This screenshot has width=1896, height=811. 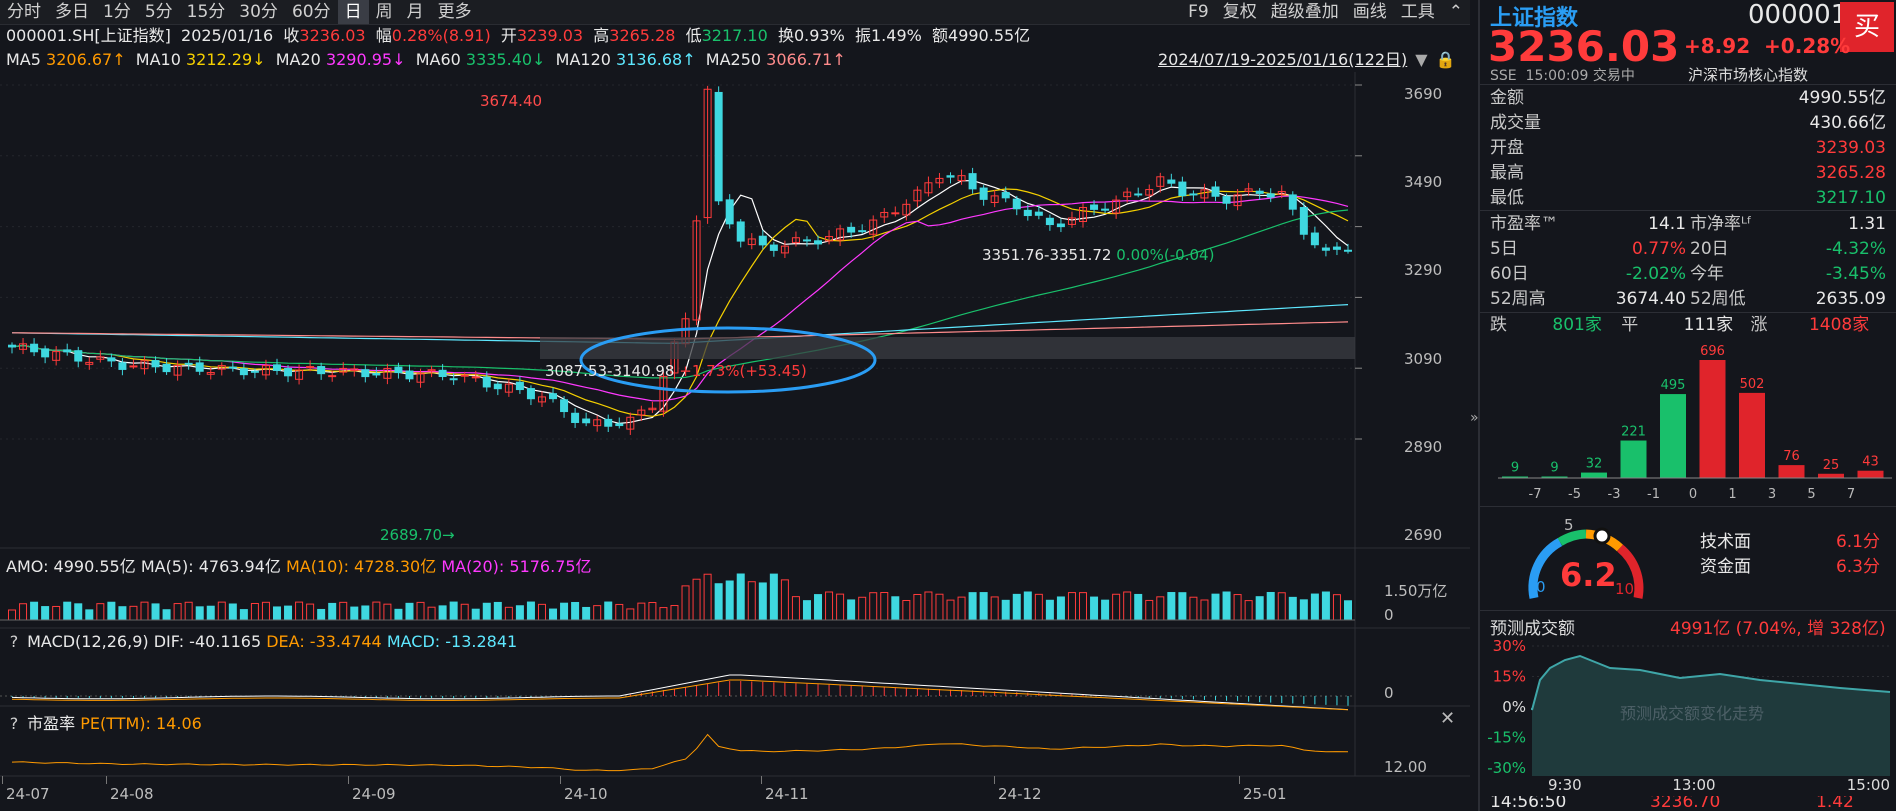 What do you see at coordinates (1304, 12) in the screenshot?
I see `toolbar-item-2: 超级叠加` at bounding box center [1304, 12].